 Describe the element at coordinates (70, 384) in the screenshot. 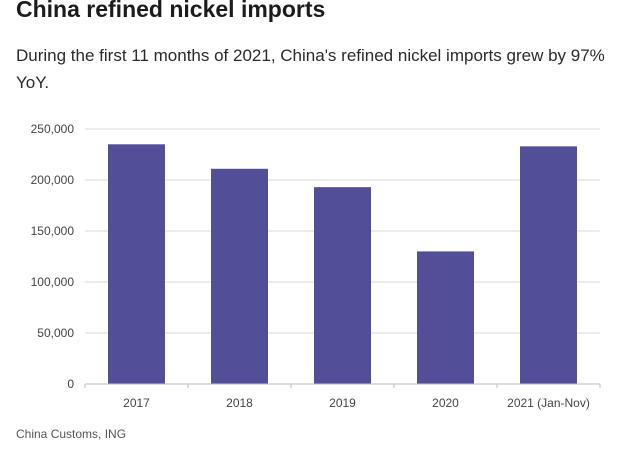

I see `y-tick-label: 0` at that location.